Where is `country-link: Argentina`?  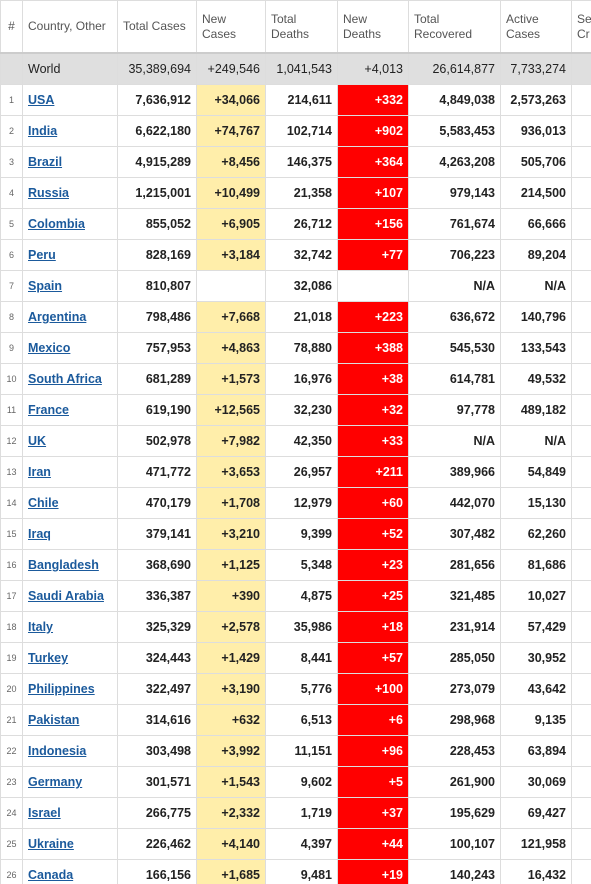
country-link: Argentina is located at coordinates (57, 317).